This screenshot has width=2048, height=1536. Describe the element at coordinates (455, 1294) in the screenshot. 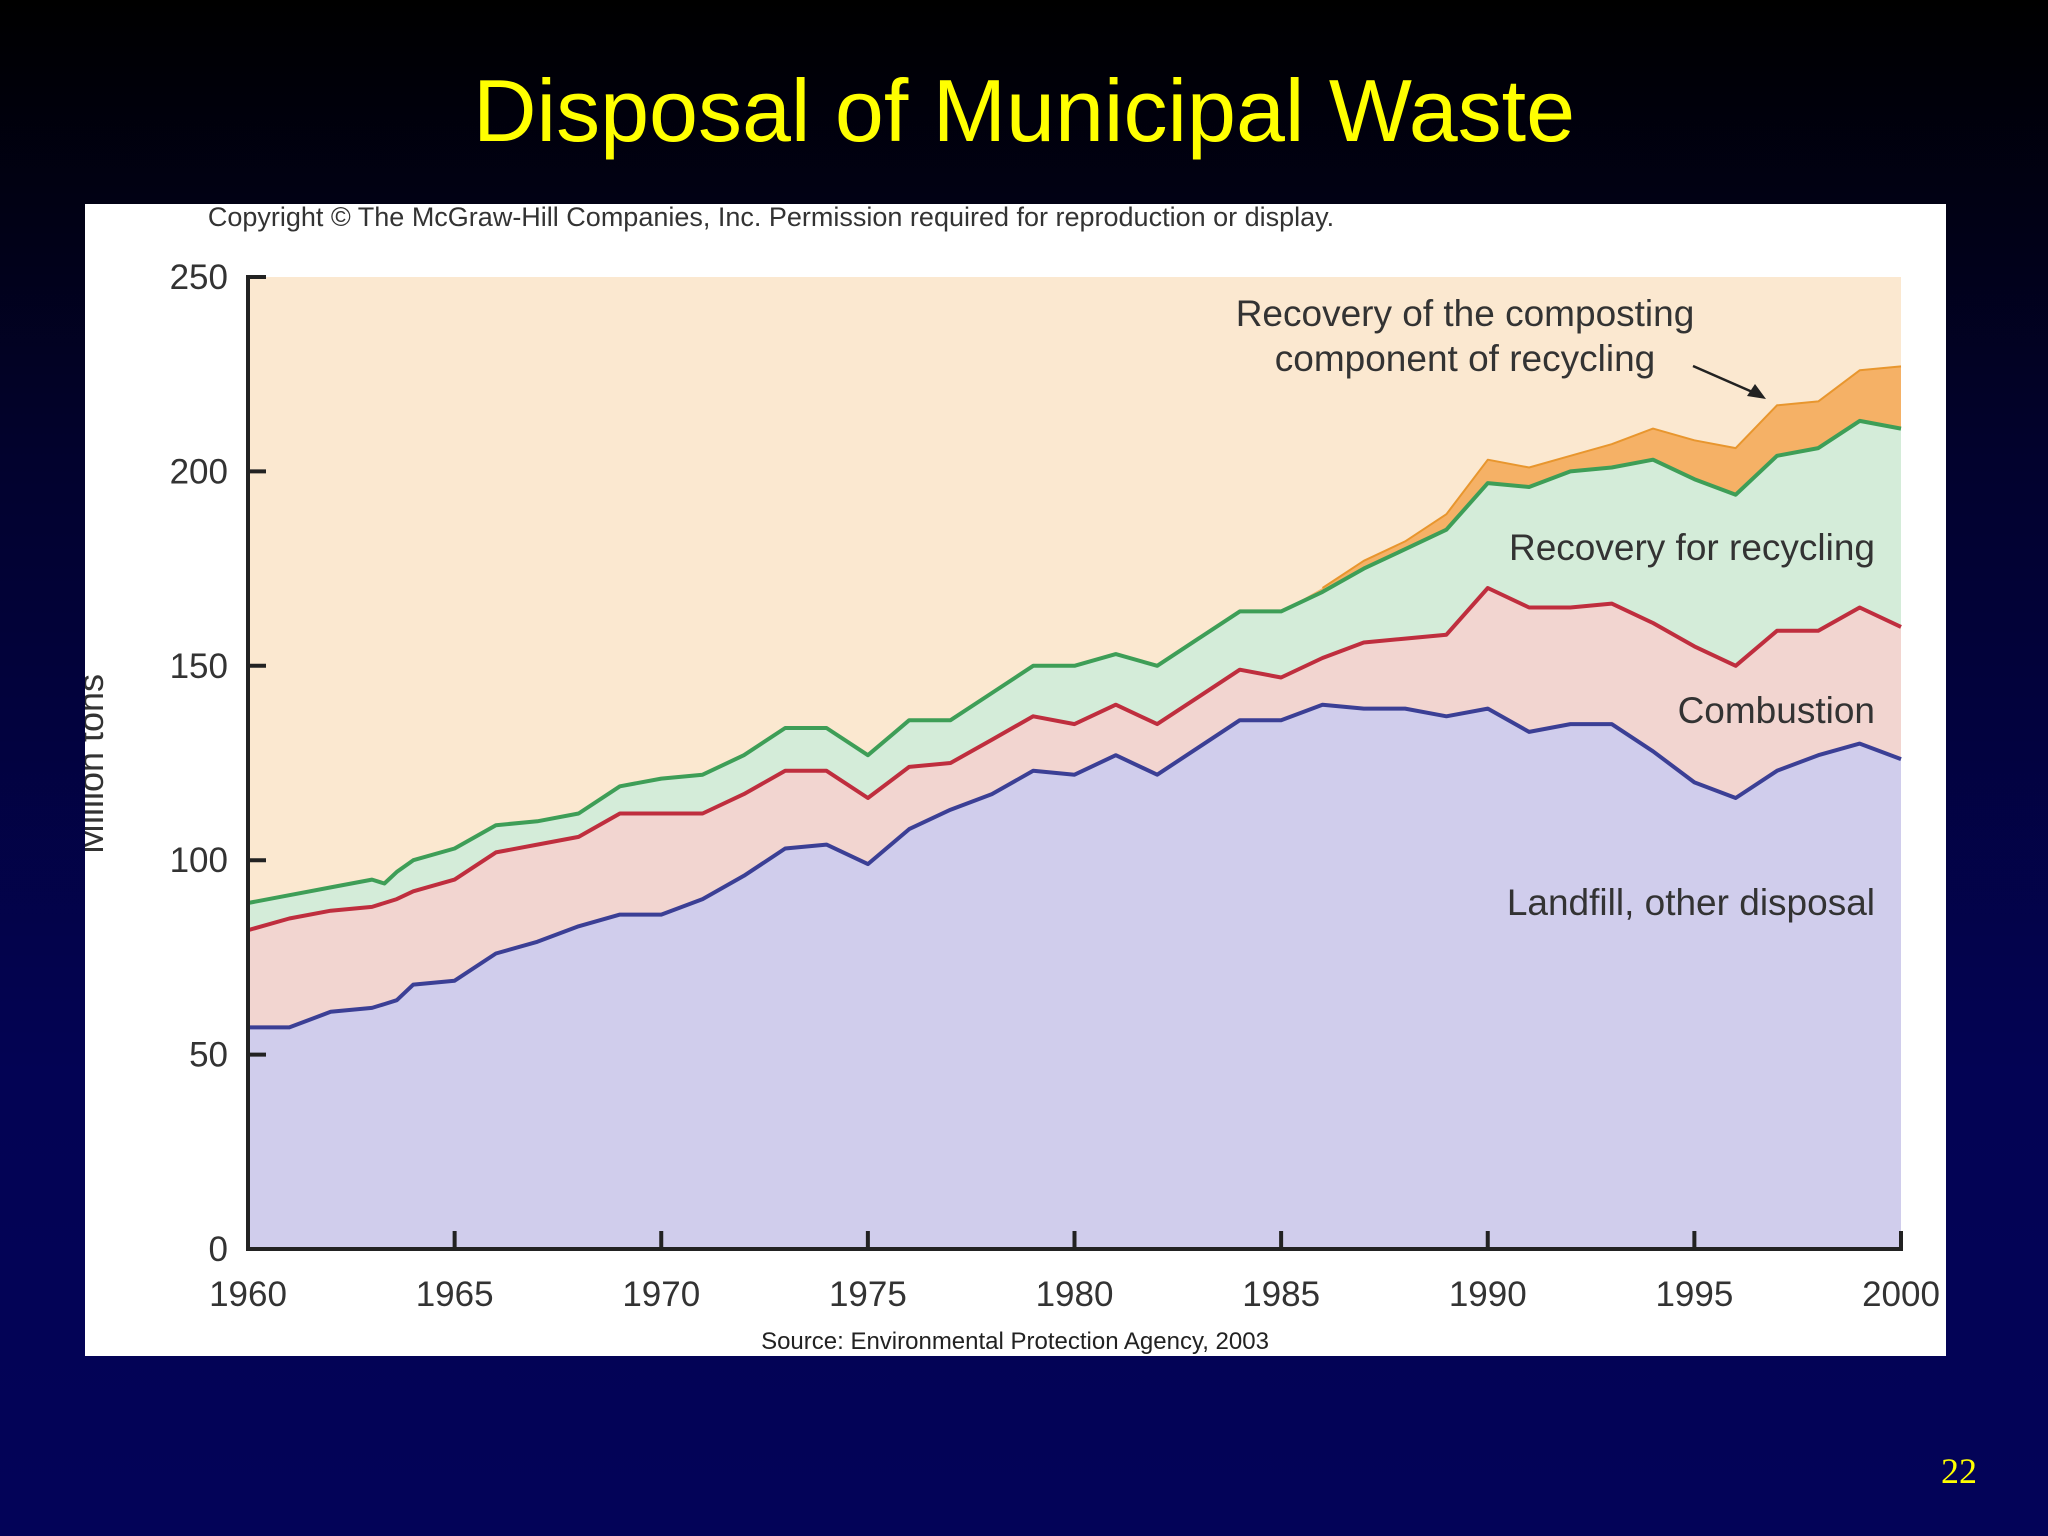

I see `x-tick-label: 1965` at that location.